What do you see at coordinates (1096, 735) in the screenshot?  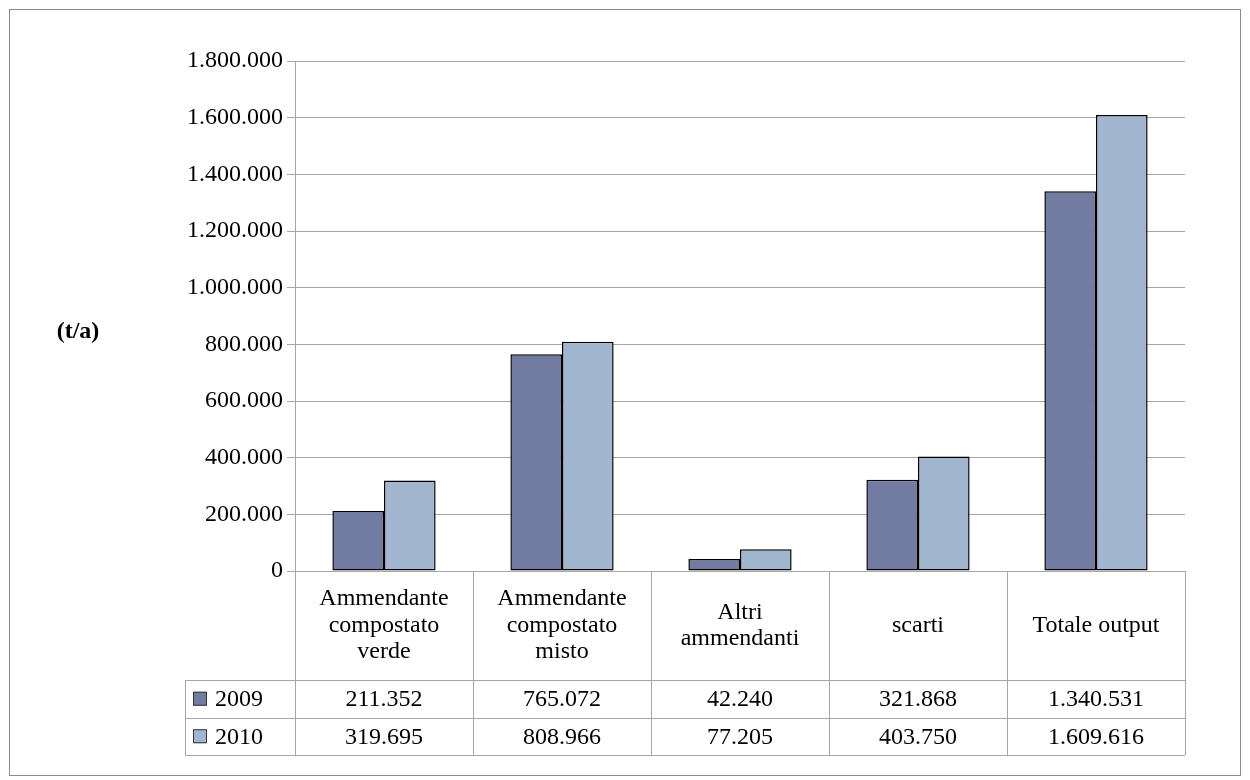 I see `data-label: 1.609.616` at bounding box center [1096, 735].